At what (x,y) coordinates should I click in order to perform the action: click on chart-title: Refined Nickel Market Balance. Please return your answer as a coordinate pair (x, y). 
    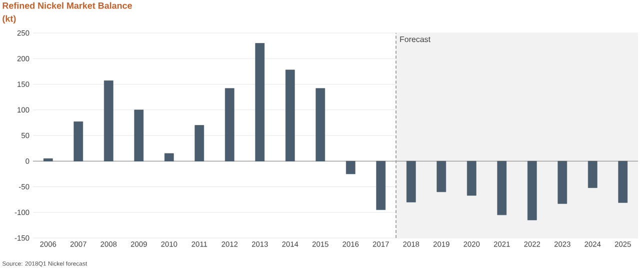
    Looking at the image, I should click on (67, 5).